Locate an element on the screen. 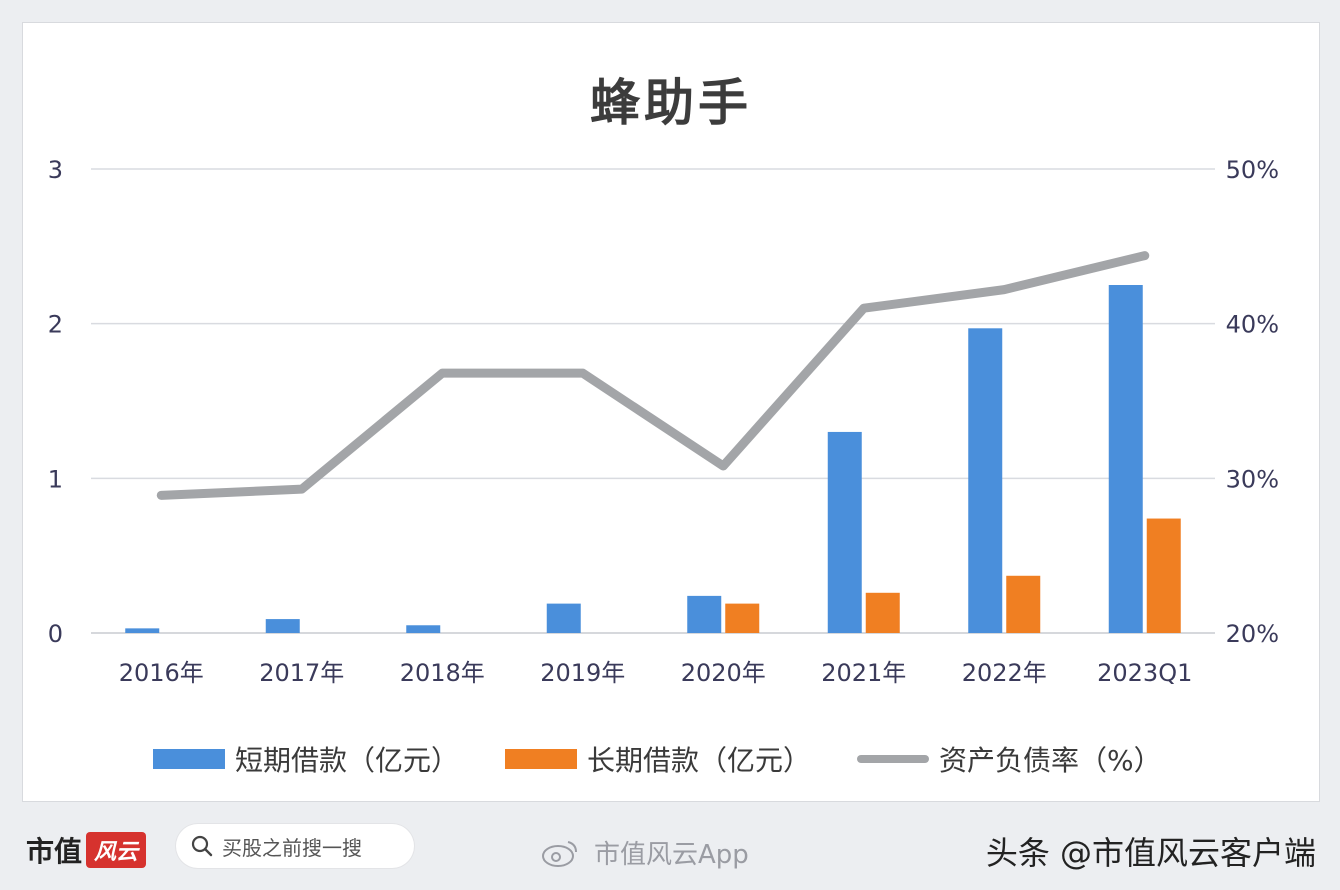 The width and height of the screenshot is (1340, 890). search-icon is located at coordinates (202, 846).